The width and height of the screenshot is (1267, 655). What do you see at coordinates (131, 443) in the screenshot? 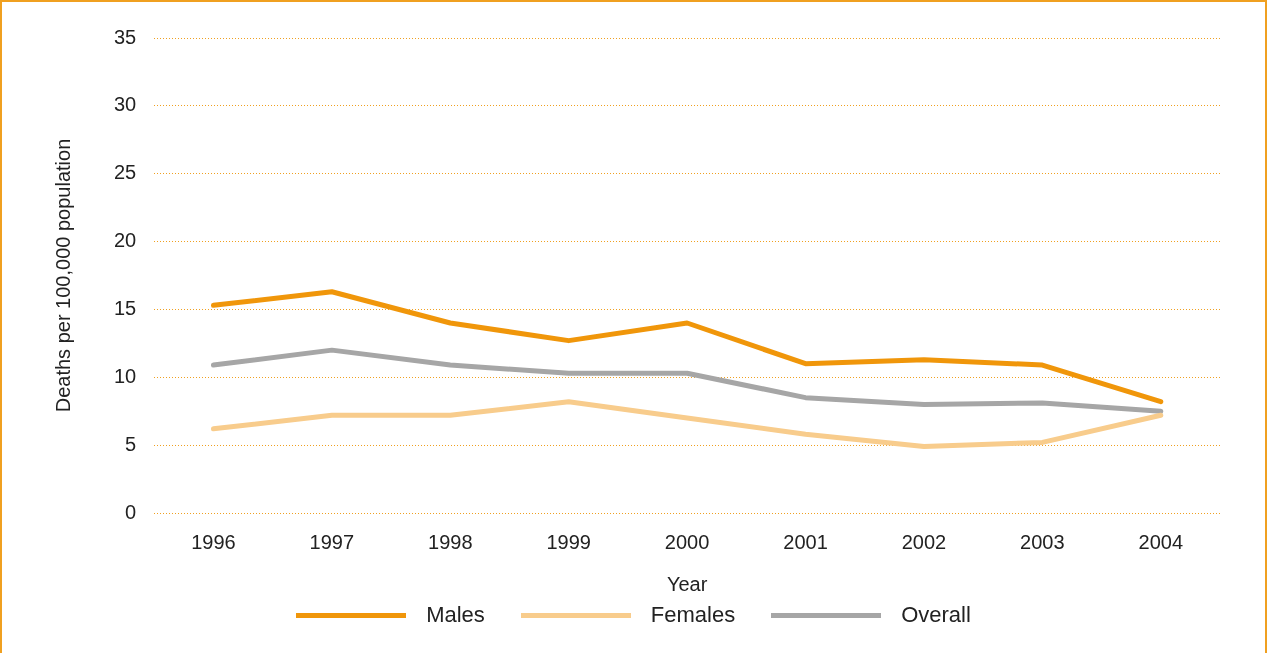
I see `y-tick-label: 5` at bounding box center [131, 443].